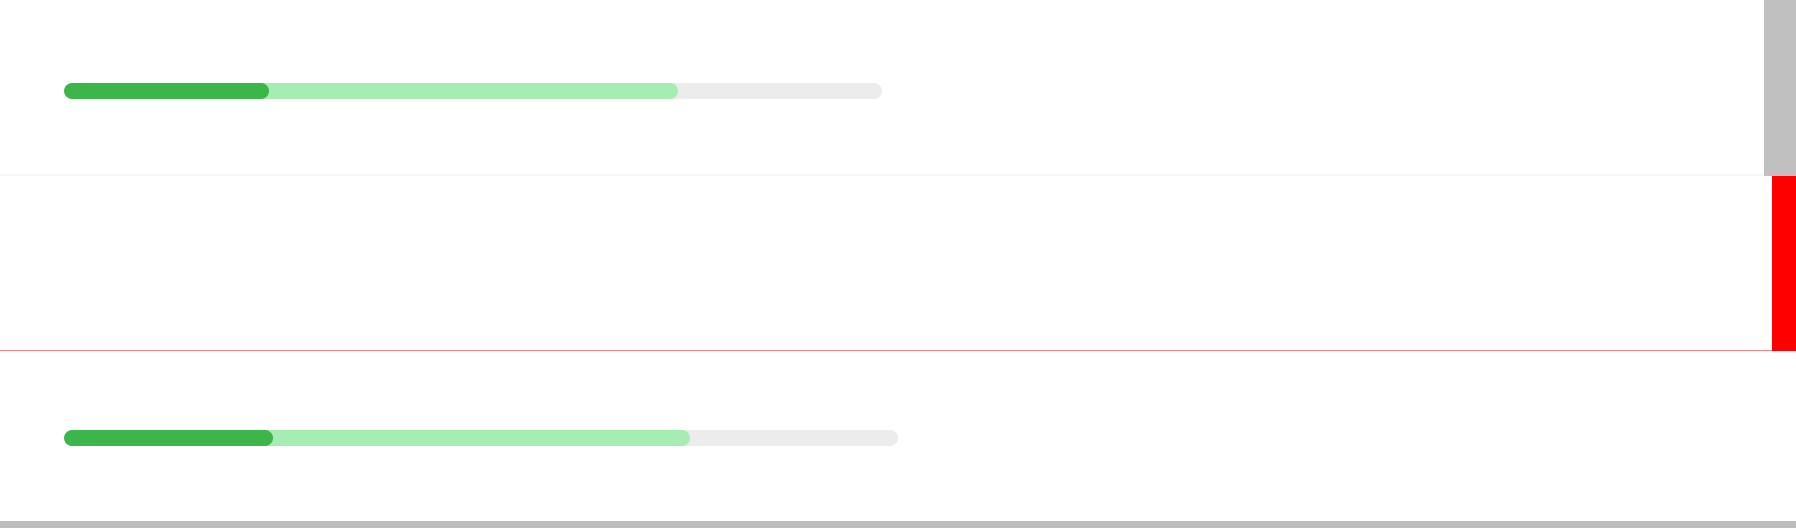 Image resolution: width=1796 pixels, height=528 pixels. What do you see at coordinates (1780, 88) in the screenshot?
I see `scrollbar-track` at bounding box center [1780, 88].